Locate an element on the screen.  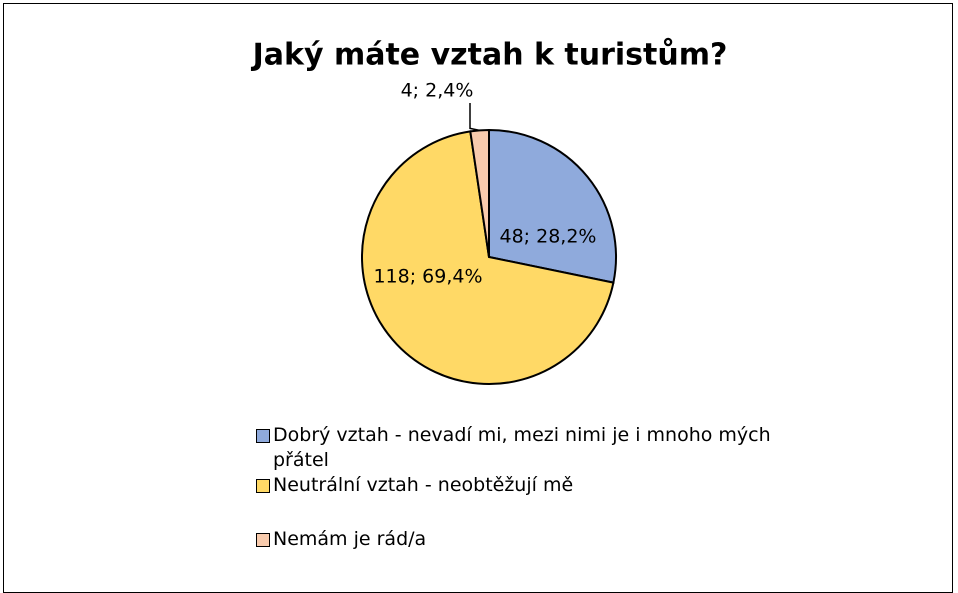
legend-item: Neutrální vztah - neobtěžují mě is located at coordinates (536, 485).